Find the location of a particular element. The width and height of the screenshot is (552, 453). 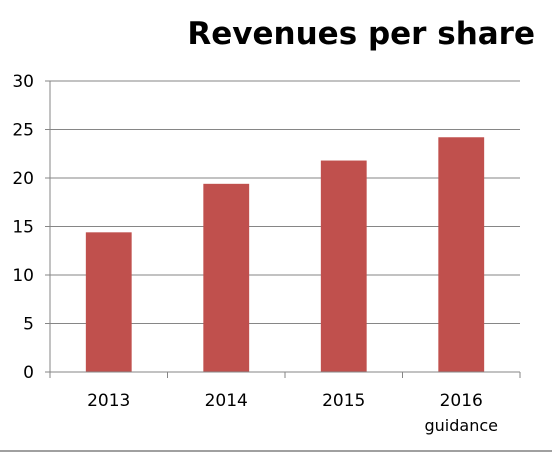

bar-2014 is located at coordinates (226, 277).